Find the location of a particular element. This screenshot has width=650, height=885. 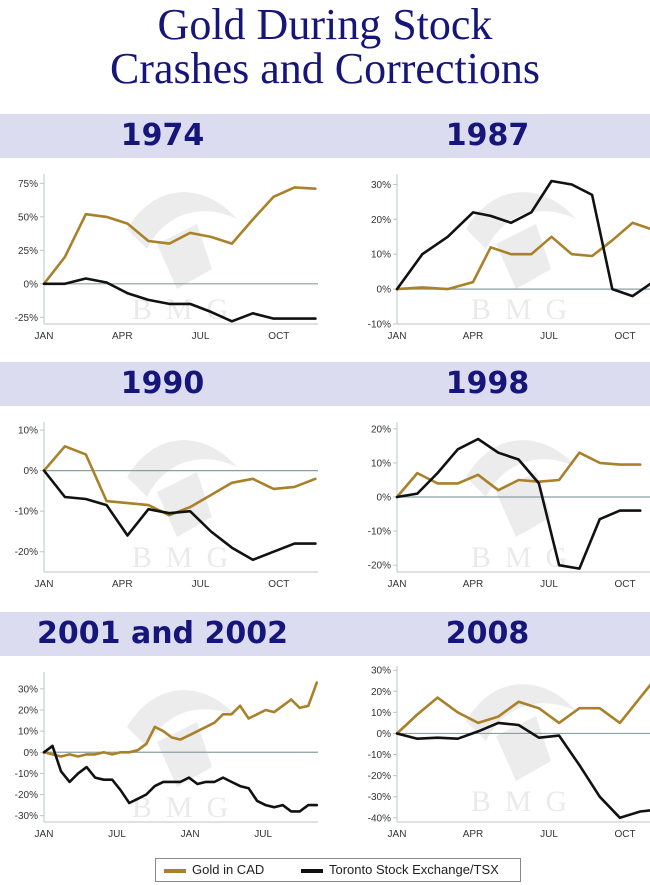

y-tick-label-2008-4: 0% is located at coordinates (384, 734).